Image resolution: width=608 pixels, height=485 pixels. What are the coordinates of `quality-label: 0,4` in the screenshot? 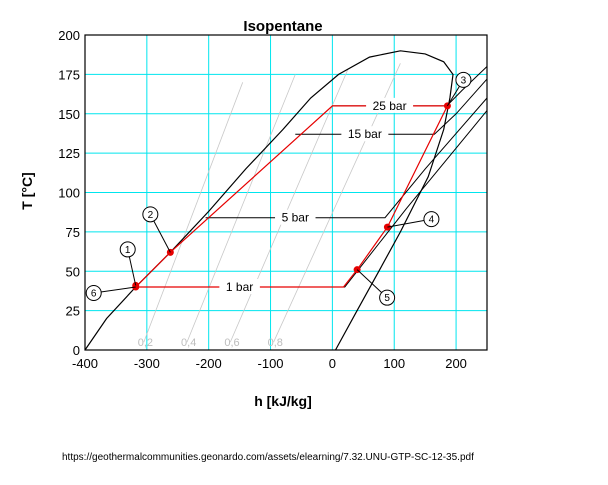 It's located at (188, 343).